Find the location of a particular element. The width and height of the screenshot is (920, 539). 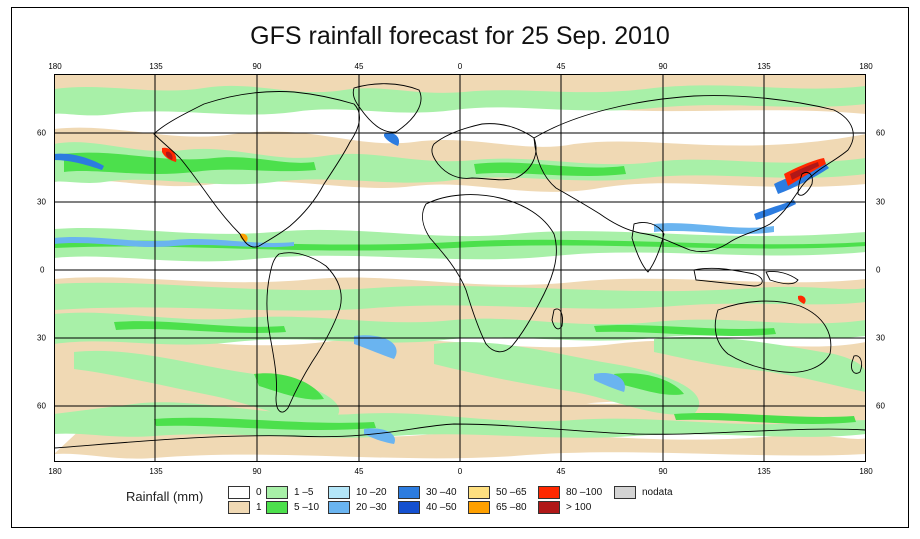

legend-label-9: 65 –80 is located at coordinates (511, 507).